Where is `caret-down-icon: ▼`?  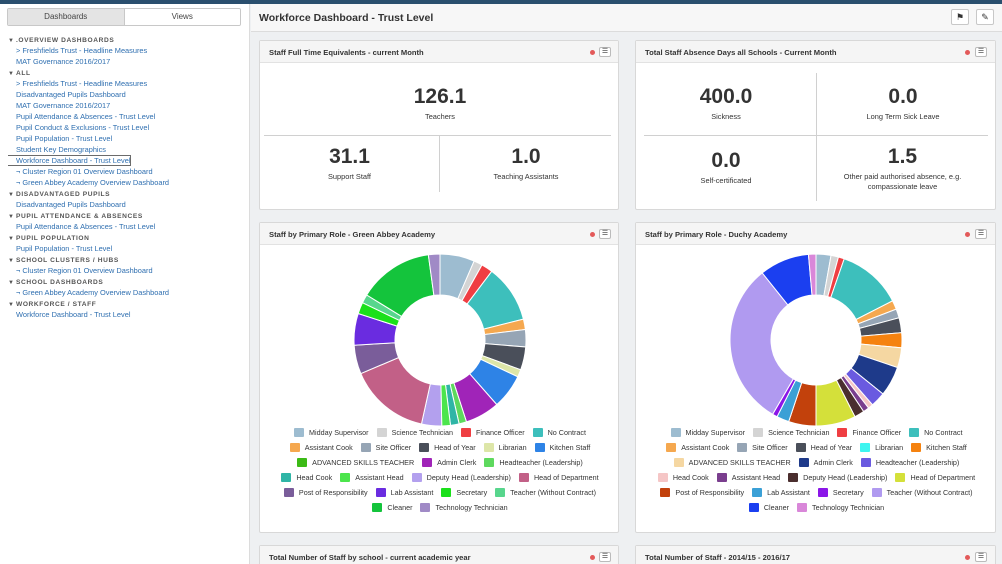 caret-down-icon: ▼ is located at coordinates (11, 195).